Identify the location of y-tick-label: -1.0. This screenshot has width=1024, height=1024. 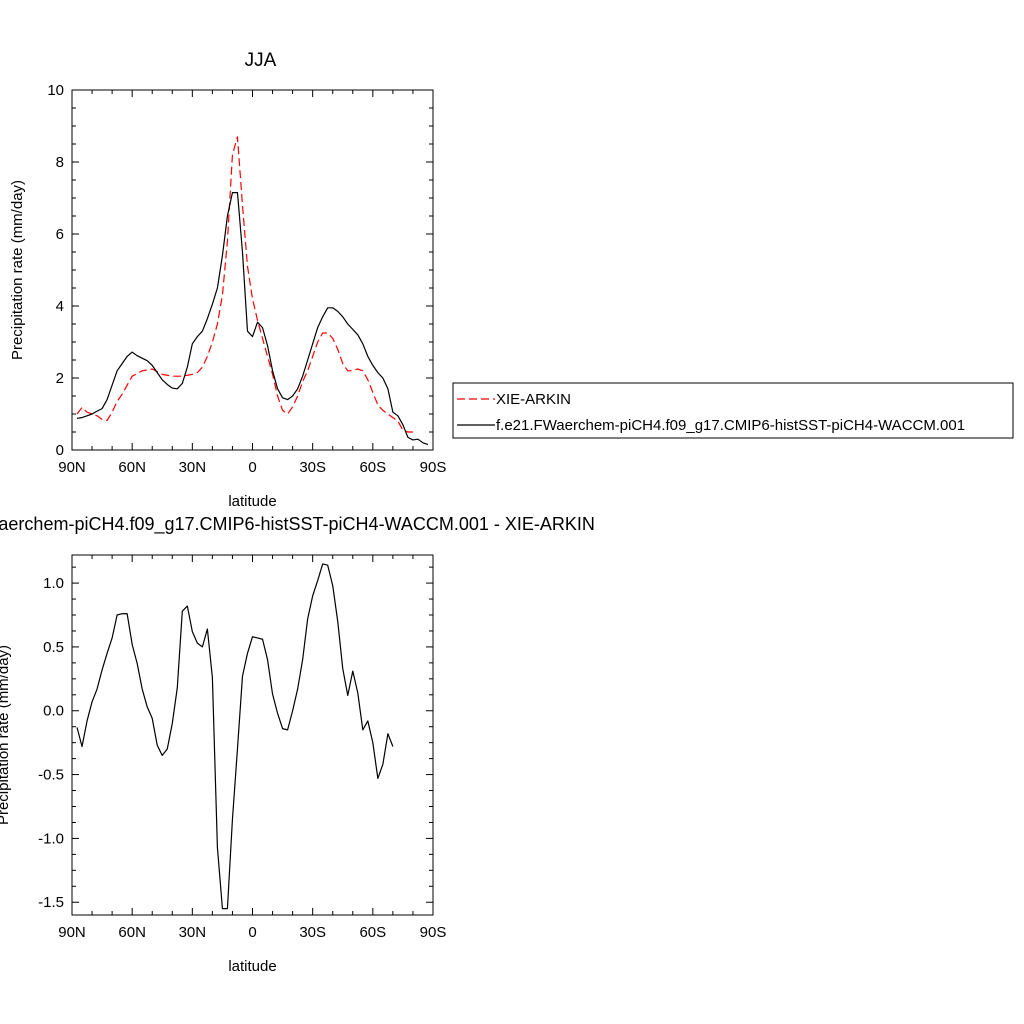
(51, 838).